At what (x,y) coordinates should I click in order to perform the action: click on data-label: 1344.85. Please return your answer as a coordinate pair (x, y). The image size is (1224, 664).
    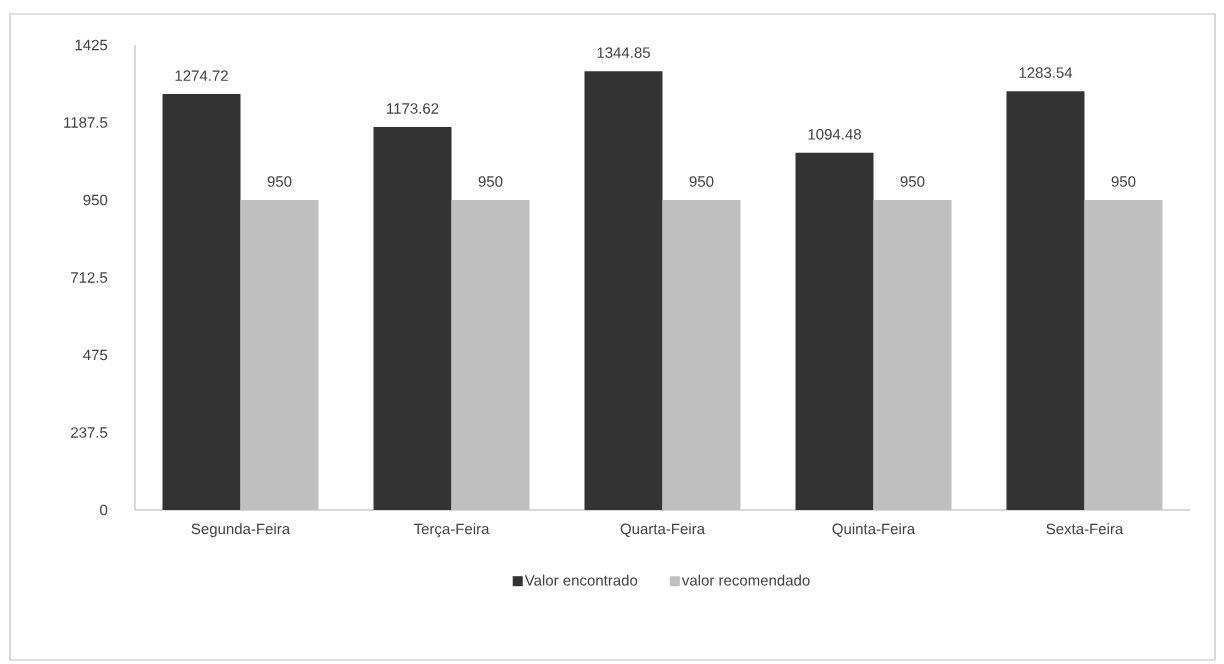
    Looking at the image, I should click on (623, 52).